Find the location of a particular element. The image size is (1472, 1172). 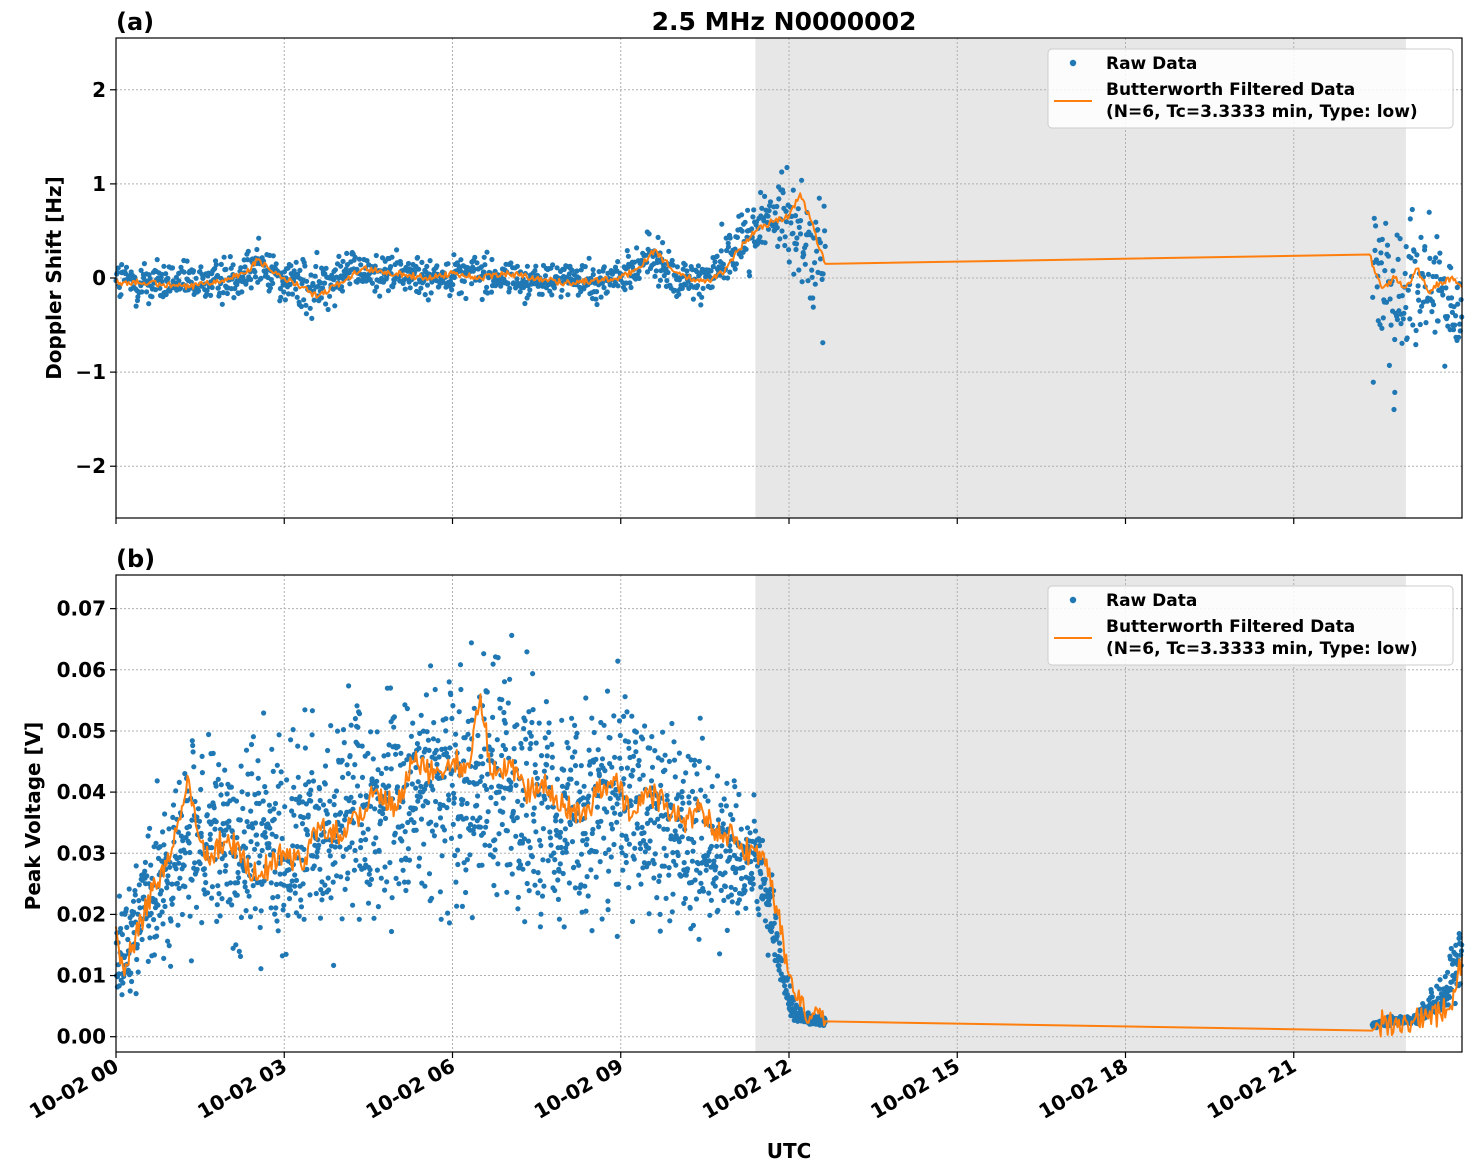

panel-a-y-tick-label: 2 is located at coordinates (99, 90).